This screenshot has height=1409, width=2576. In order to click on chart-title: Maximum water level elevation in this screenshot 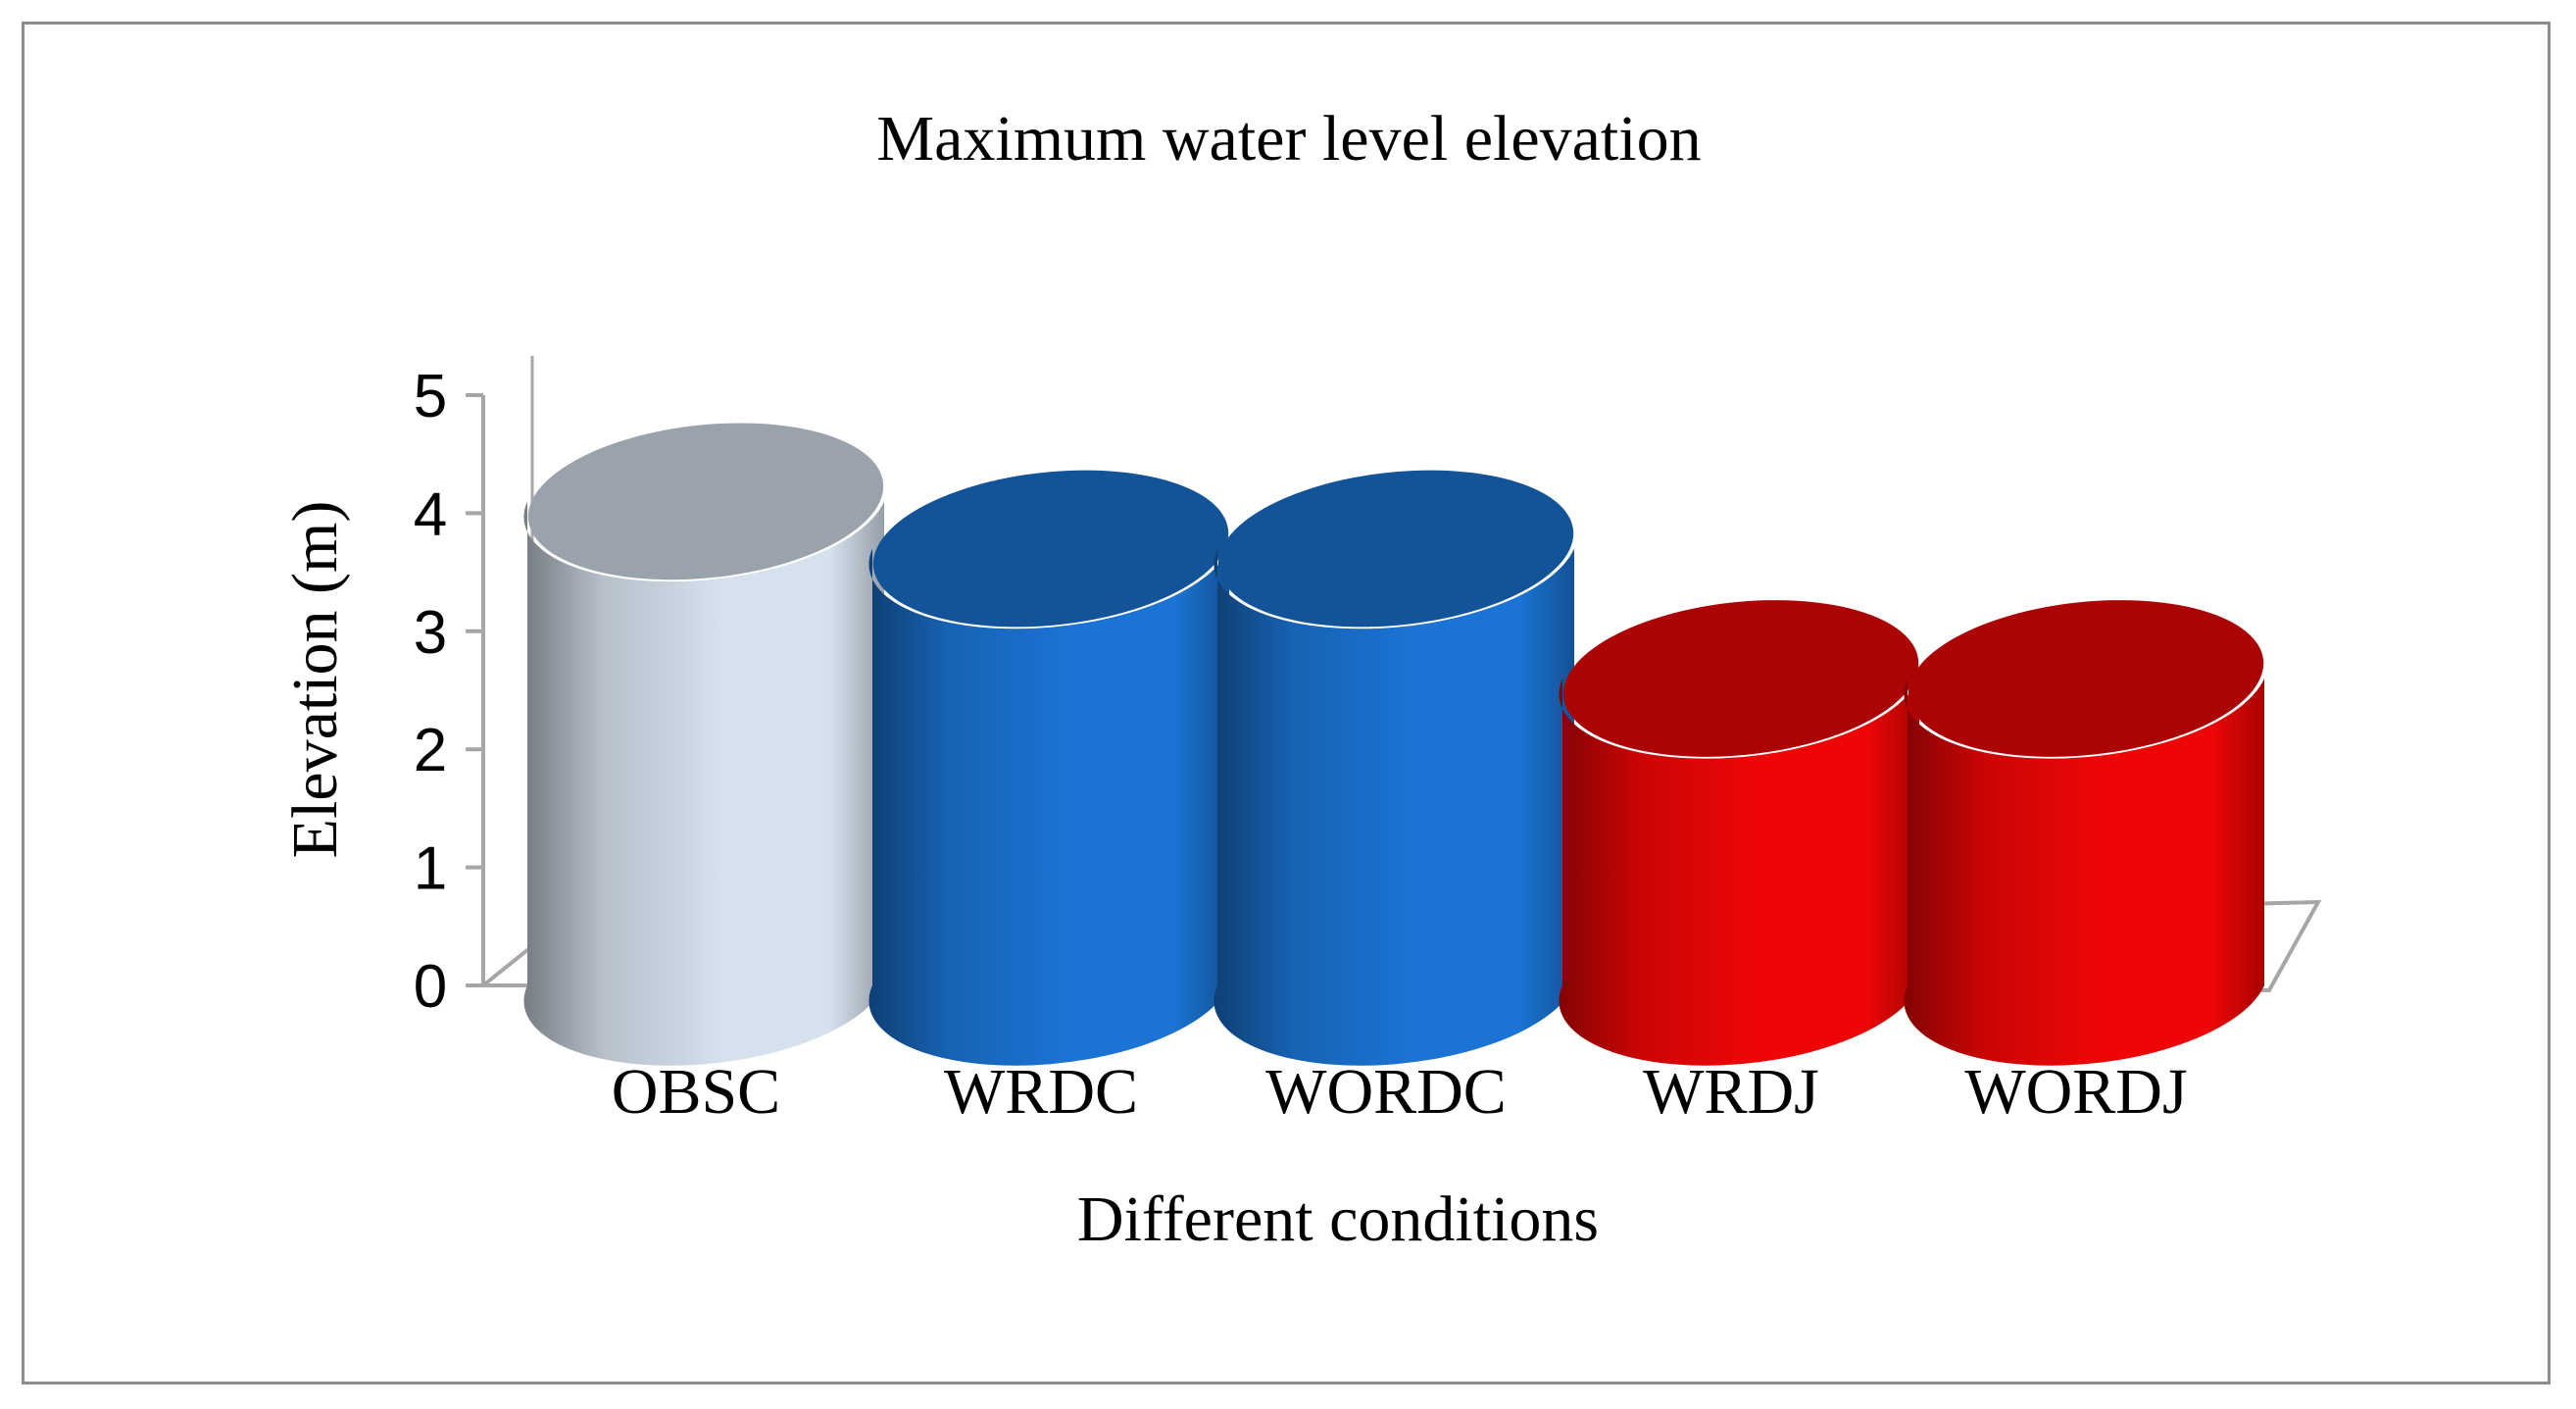, I will do `click(1288, 139)`.